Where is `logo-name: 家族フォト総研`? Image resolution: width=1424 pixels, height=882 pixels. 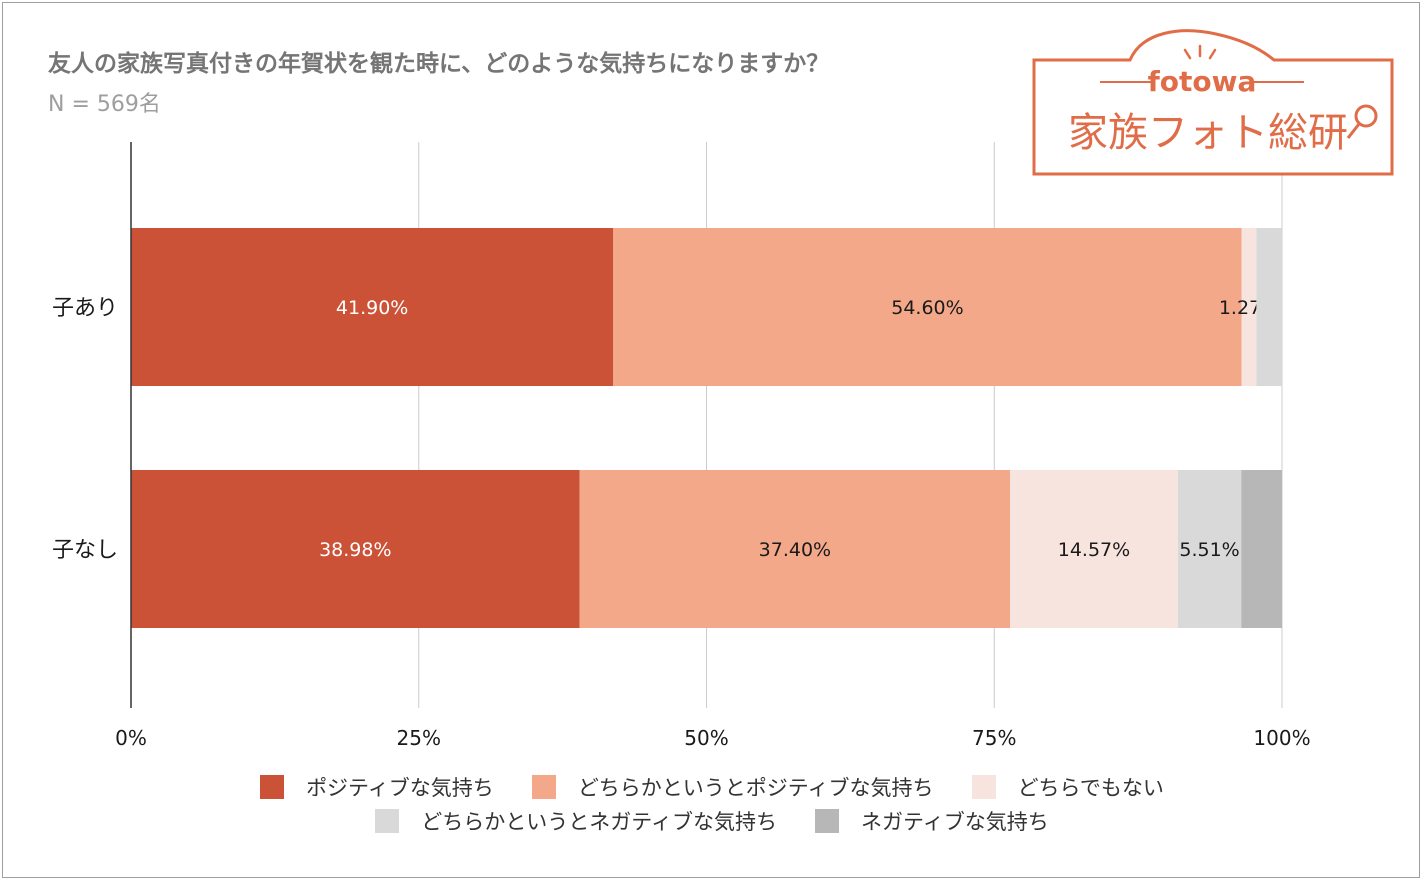
logo-name: 家族フォト総研 is located at coordinates (1208, 133).